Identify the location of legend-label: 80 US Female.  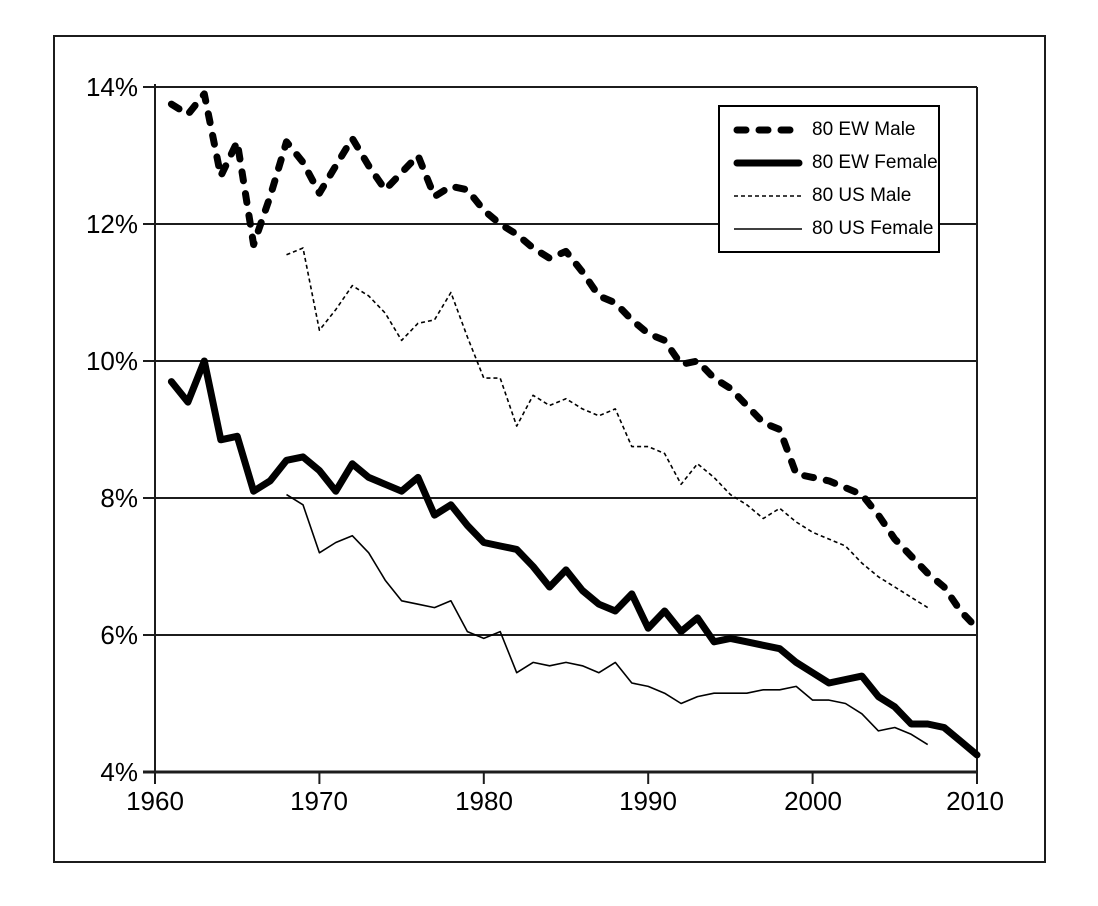
(873, 228).